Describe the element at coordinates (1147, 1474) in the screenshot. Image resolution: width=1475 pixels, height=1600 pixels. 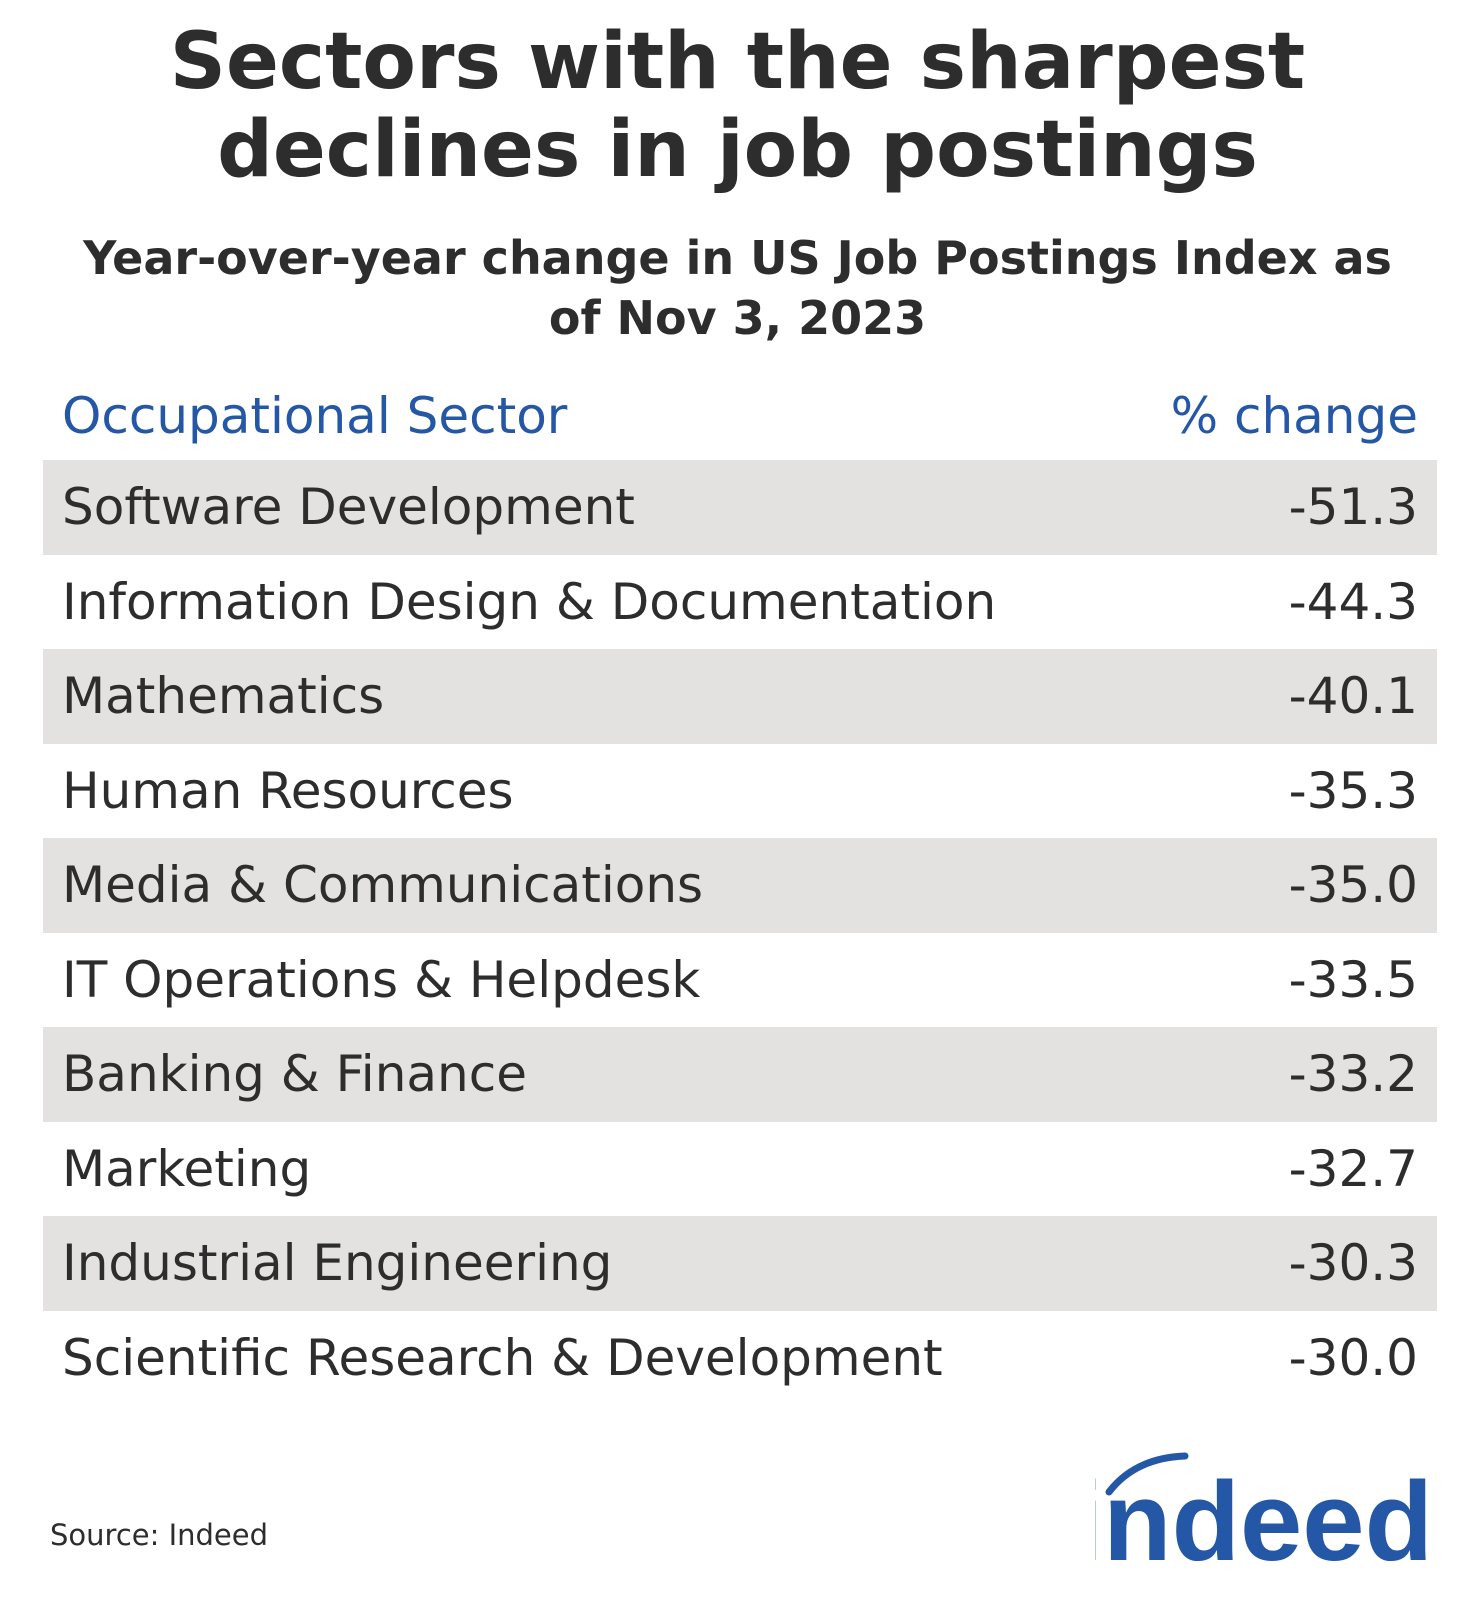
I see `logo-arc` at that location.